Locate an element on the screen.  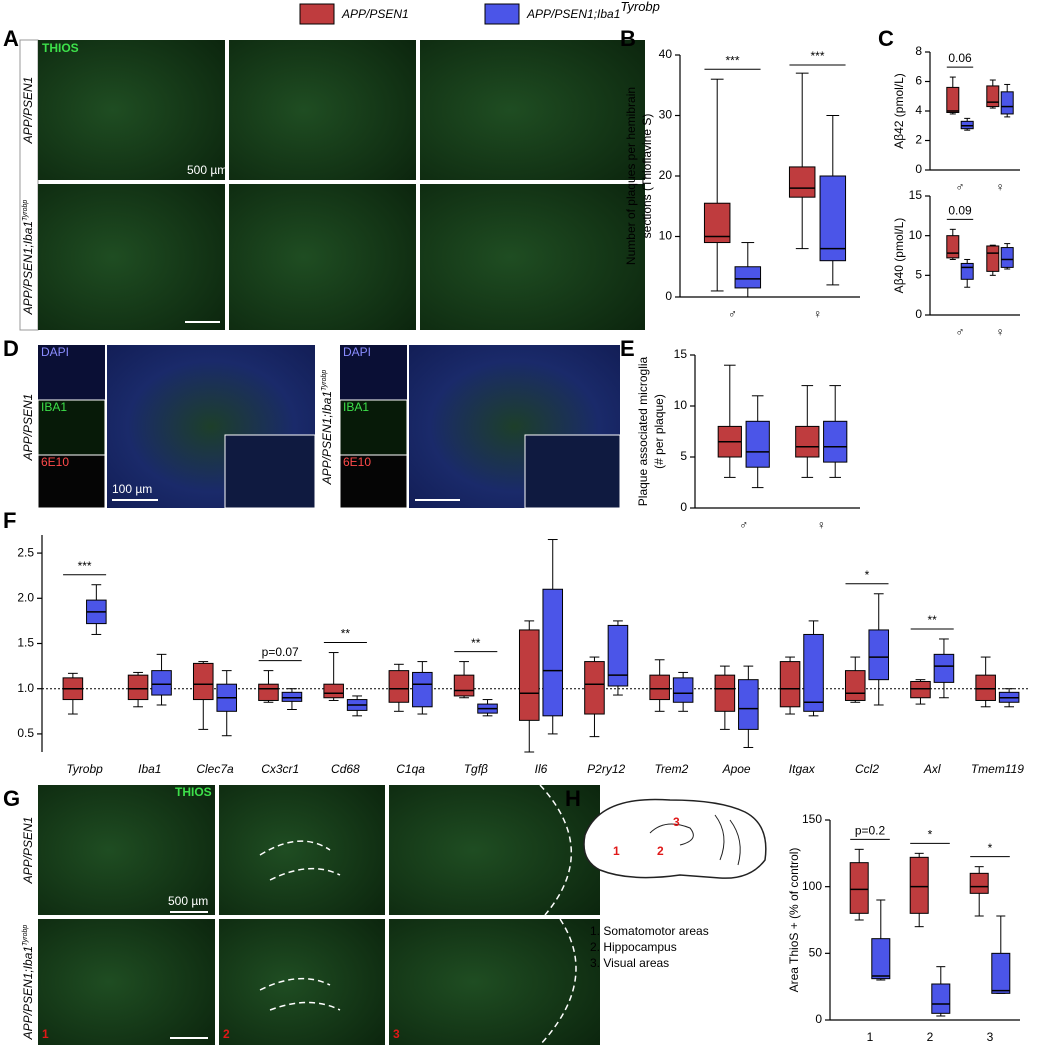
region-number: 3 is located at coordinates (396, 1034).